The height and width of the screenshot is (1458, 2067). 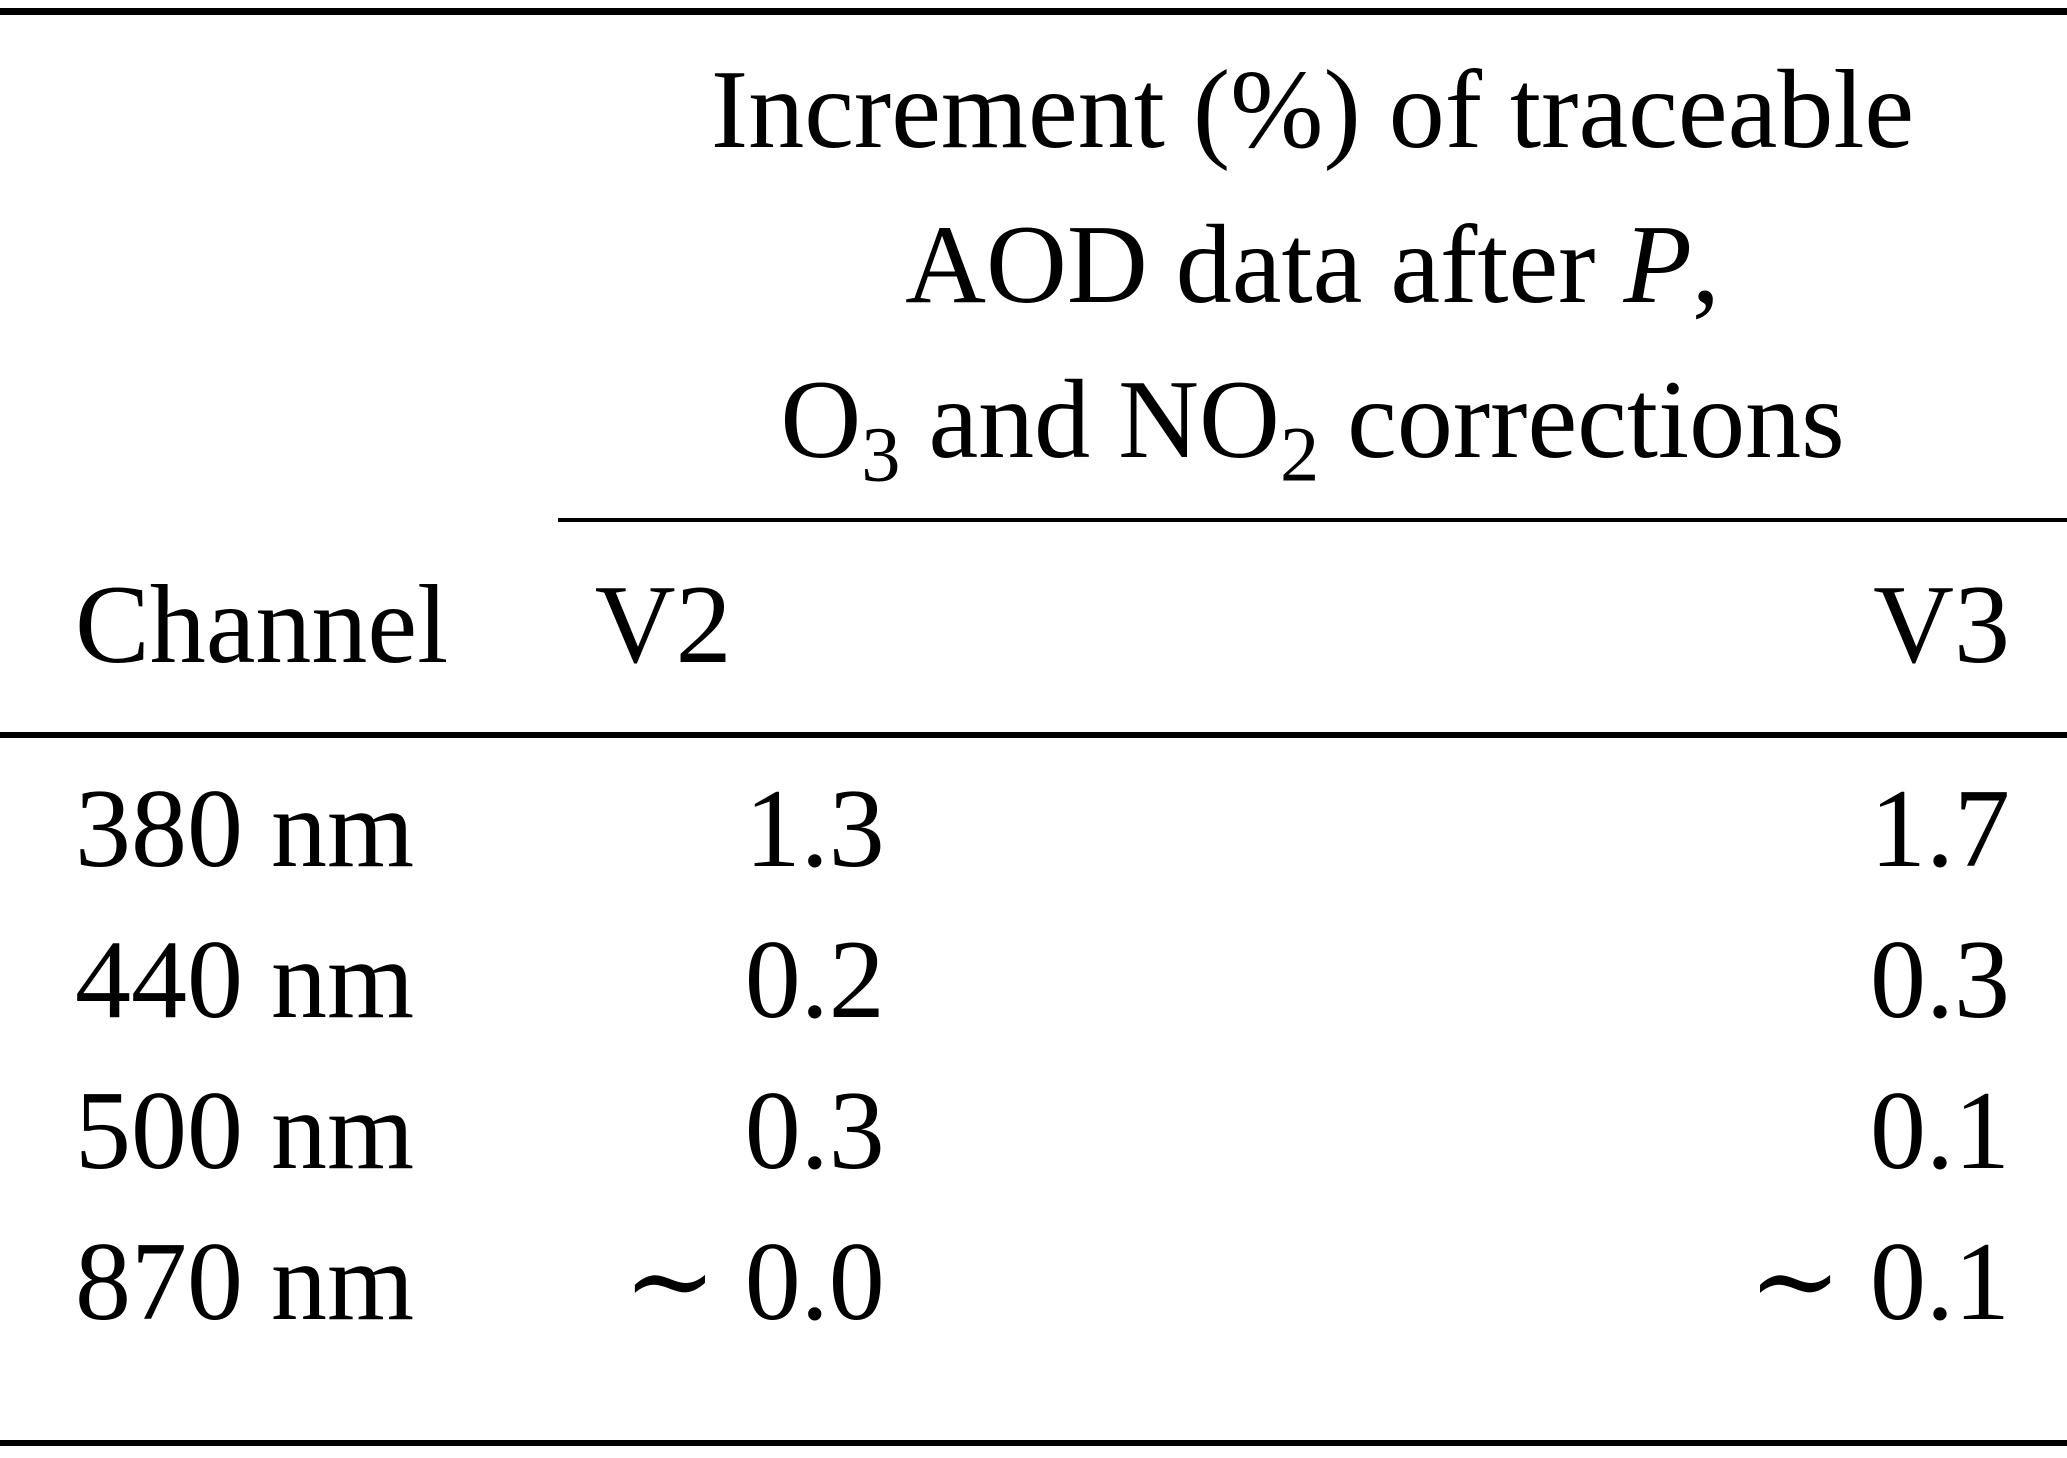 I want to click on span-header-line2-comma: ,, so click(x=1705, y=265).